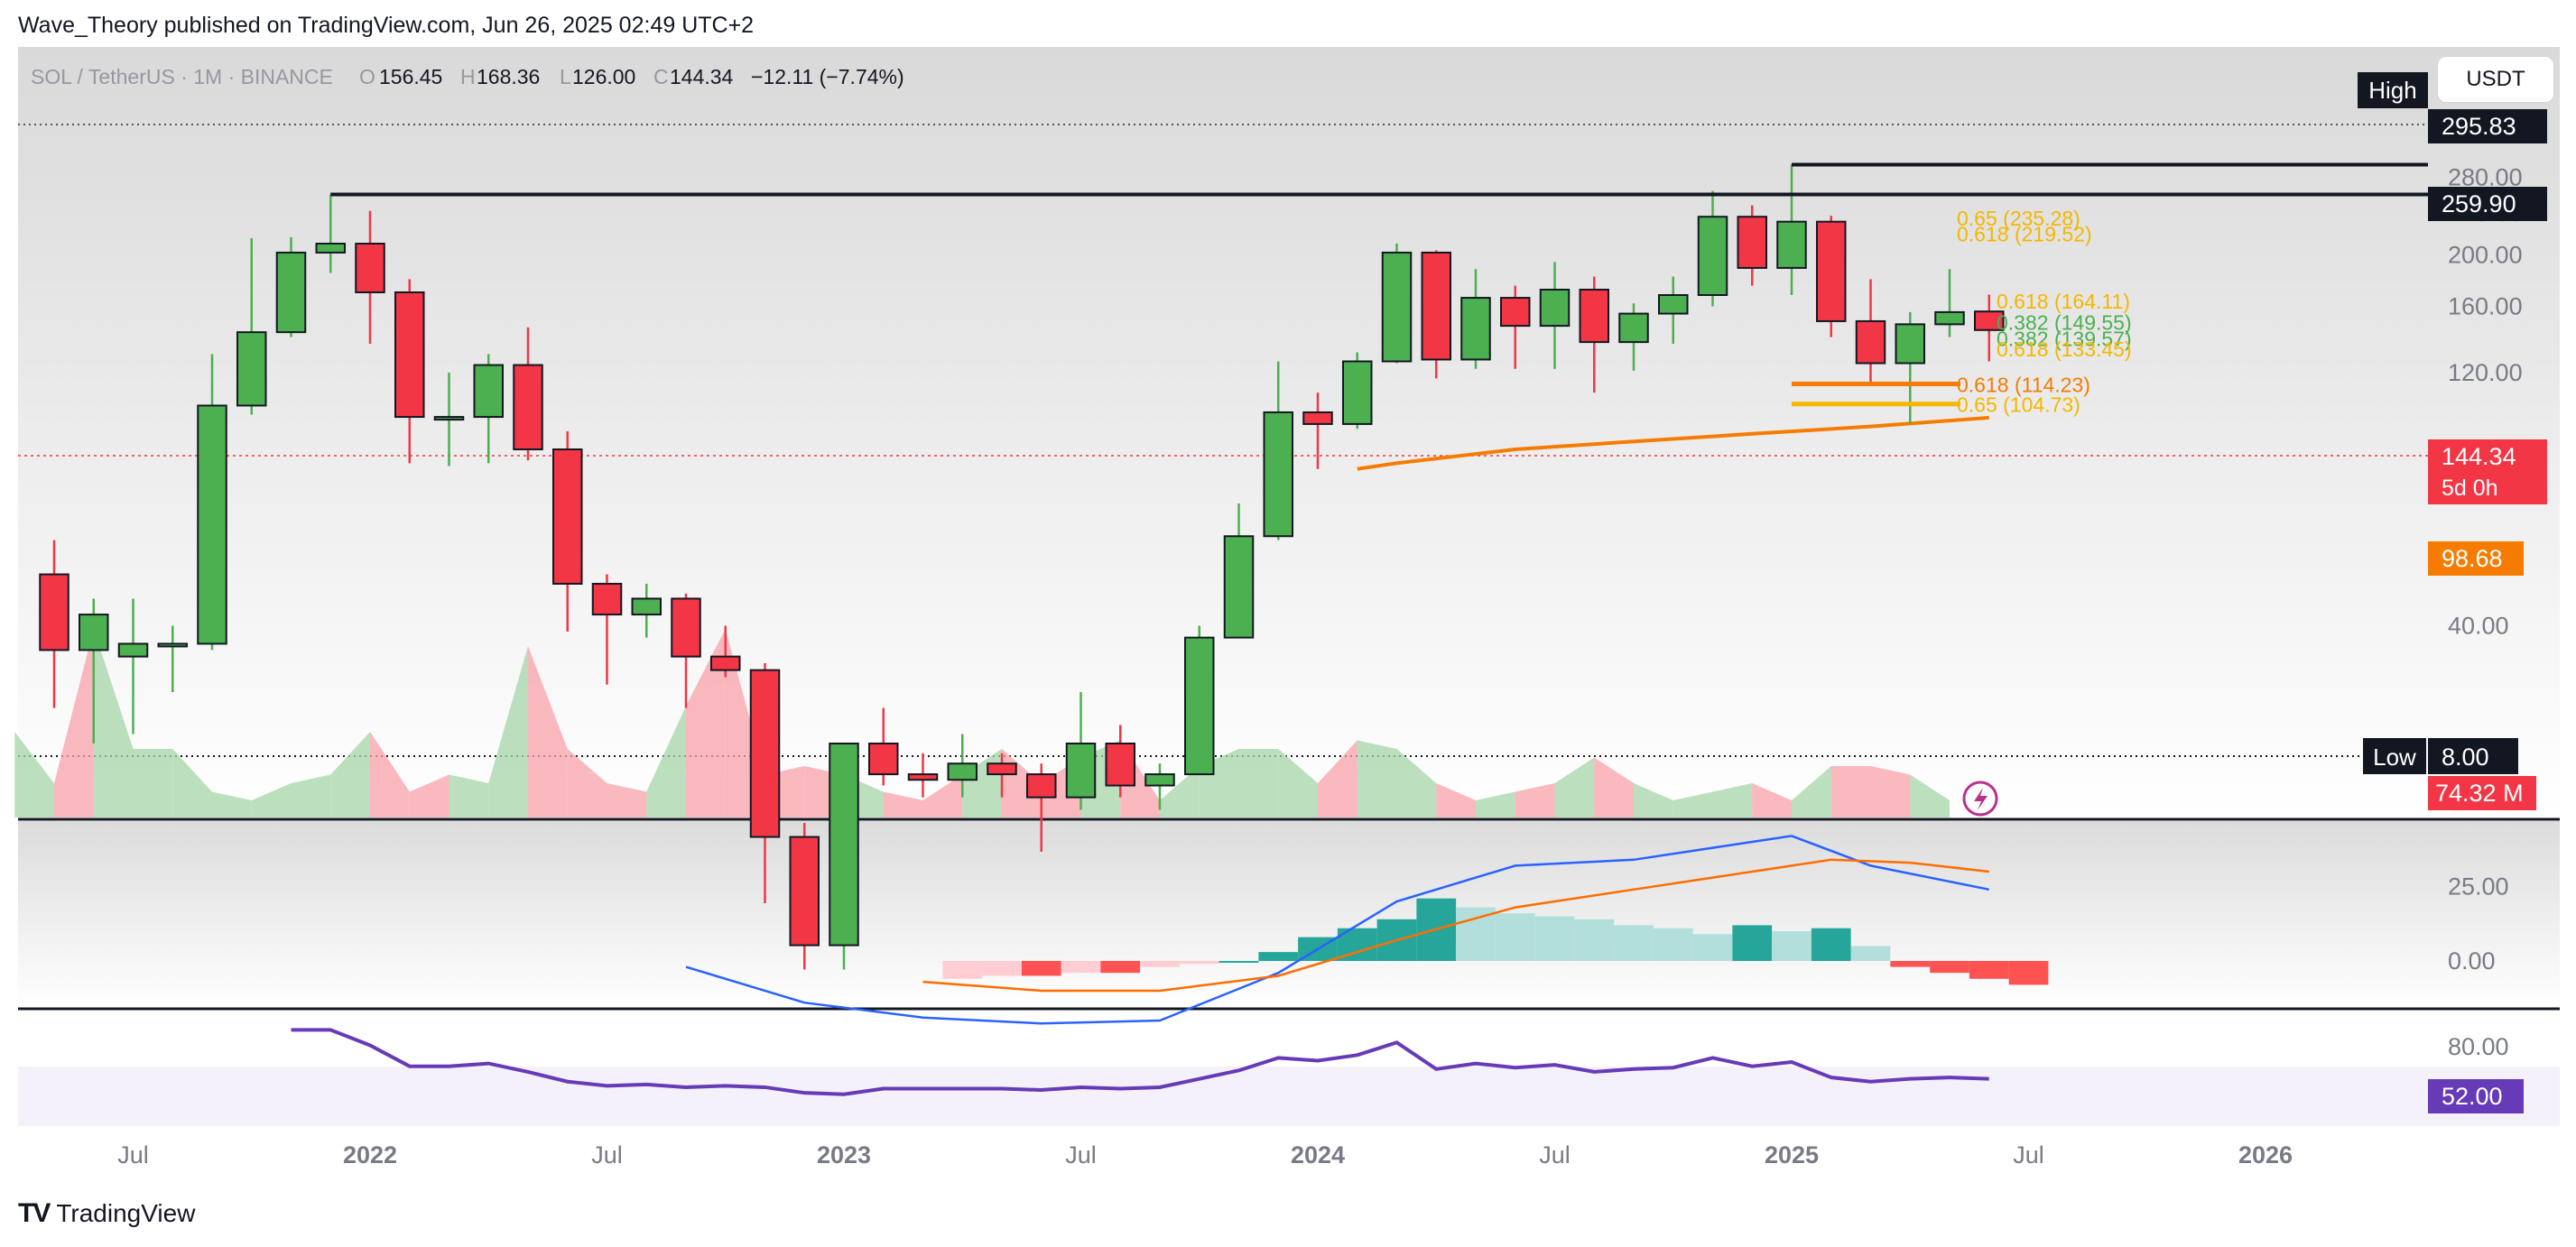 This screenshot has height=1247, width=2576. What do you see at coordinates (2265, 1154) in the screenshot?
I see `x-axis-tick: 2026` at bounding box center [2265, 1154].